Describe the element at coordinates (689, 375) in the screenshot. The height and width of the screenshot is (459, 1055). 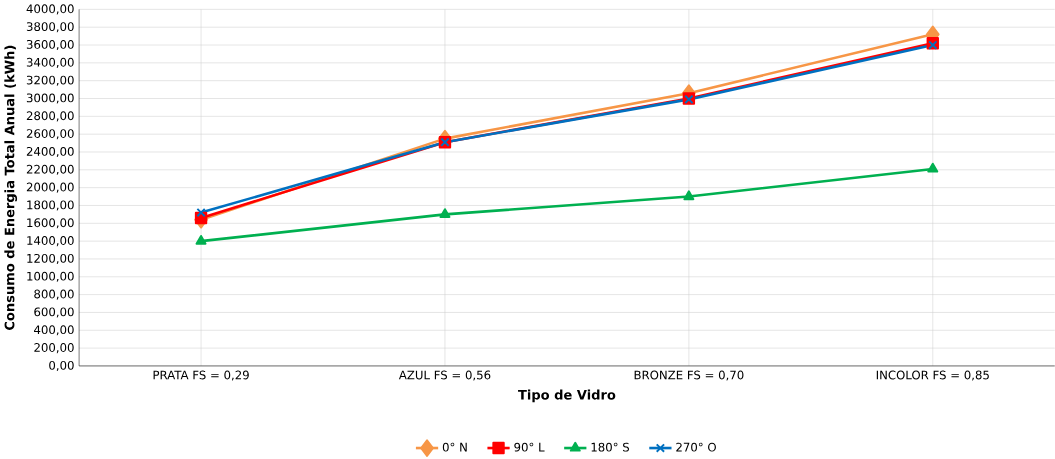
I see `x-tick-label: BRONZE FS = 0,70` at that location.